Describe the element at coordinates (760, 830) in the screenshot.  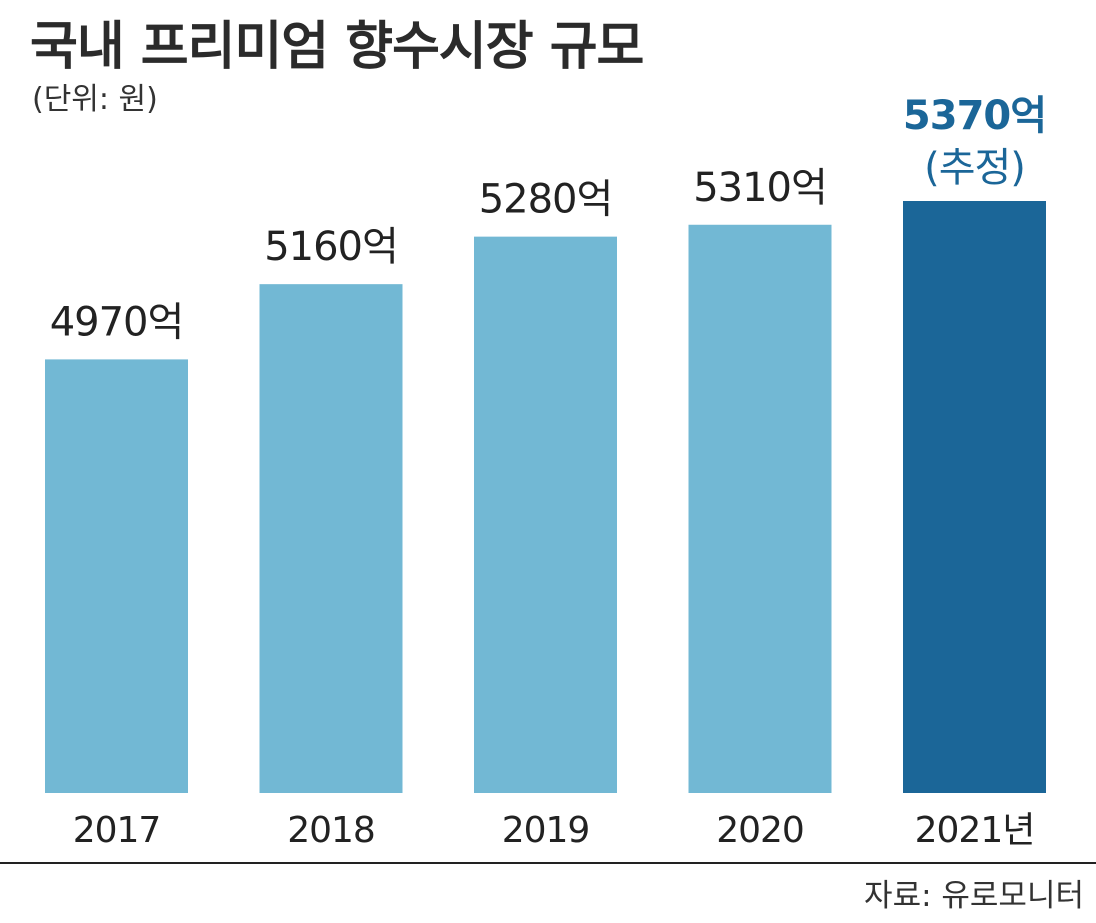
I see `x-tick-label-2020: 2020` at that location.